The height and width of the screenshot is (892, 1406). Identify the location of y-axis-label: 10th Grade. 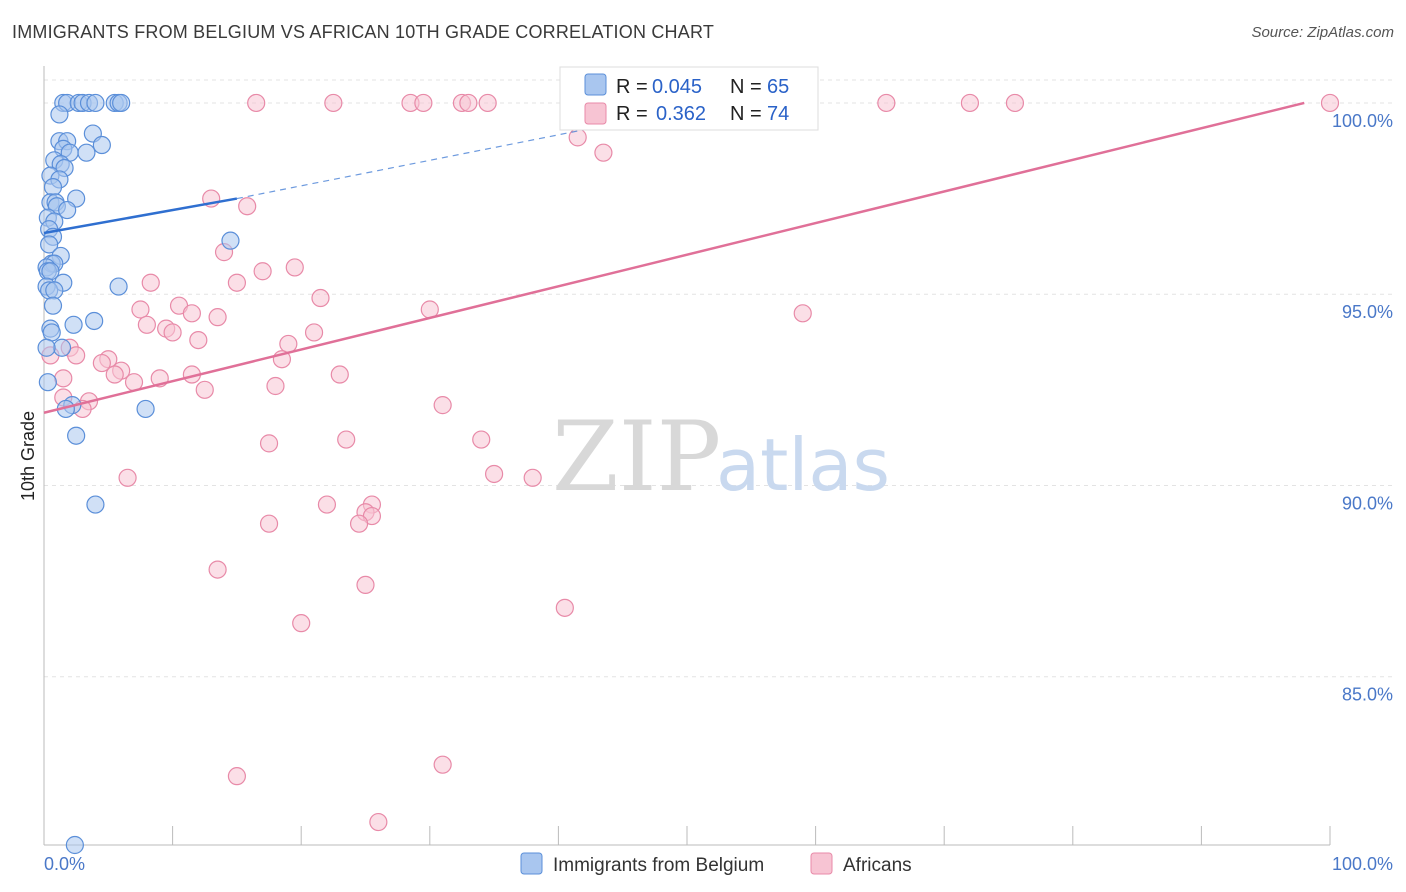
(28, 456).